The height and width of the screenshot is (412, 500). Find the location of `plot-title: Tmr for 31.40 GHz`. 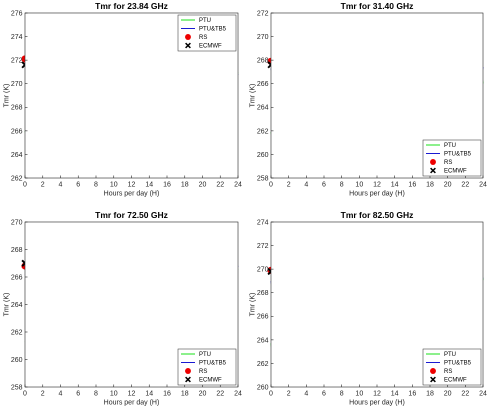

plot-title: Tmr for 31.40 GHz is located at coordinates (377, 6).